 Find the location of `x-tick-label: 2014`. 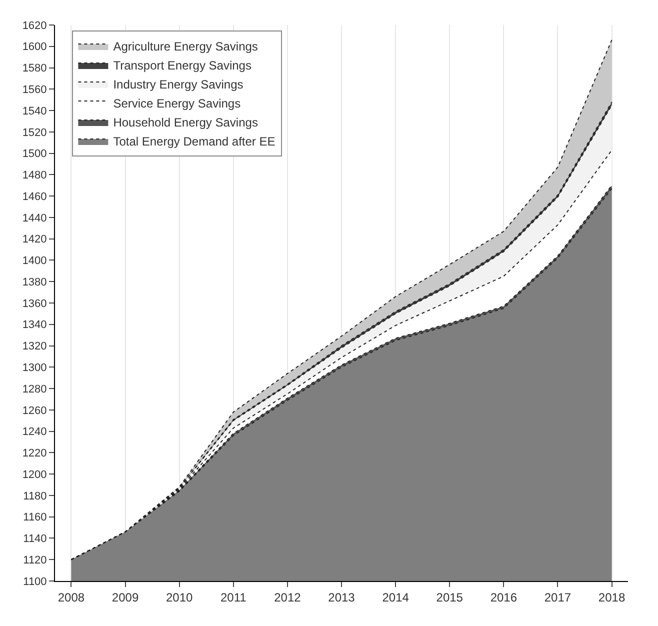

x-tick-label: 2014 is located at coordinates (396, 597).